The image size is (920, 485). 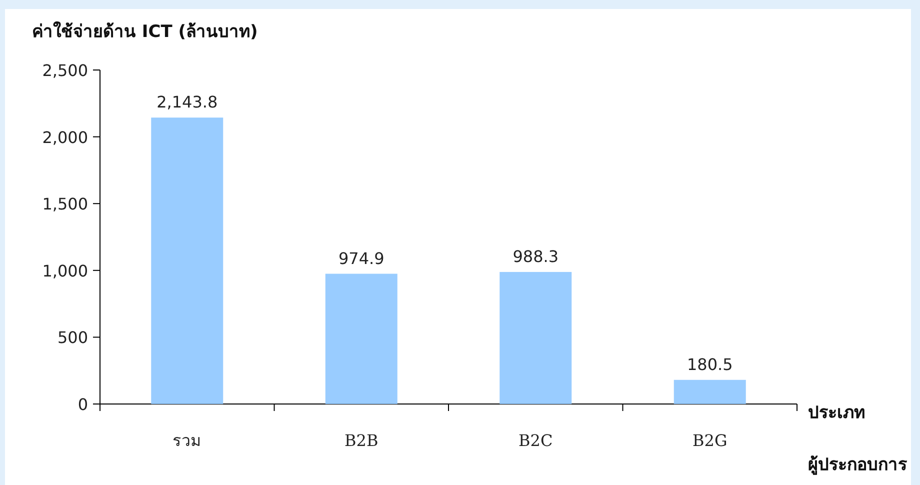 What do you see at coordinates (535, 440) in the screenshot?
I see `x-tick-label: B2C` at bounding box center [535, 440].